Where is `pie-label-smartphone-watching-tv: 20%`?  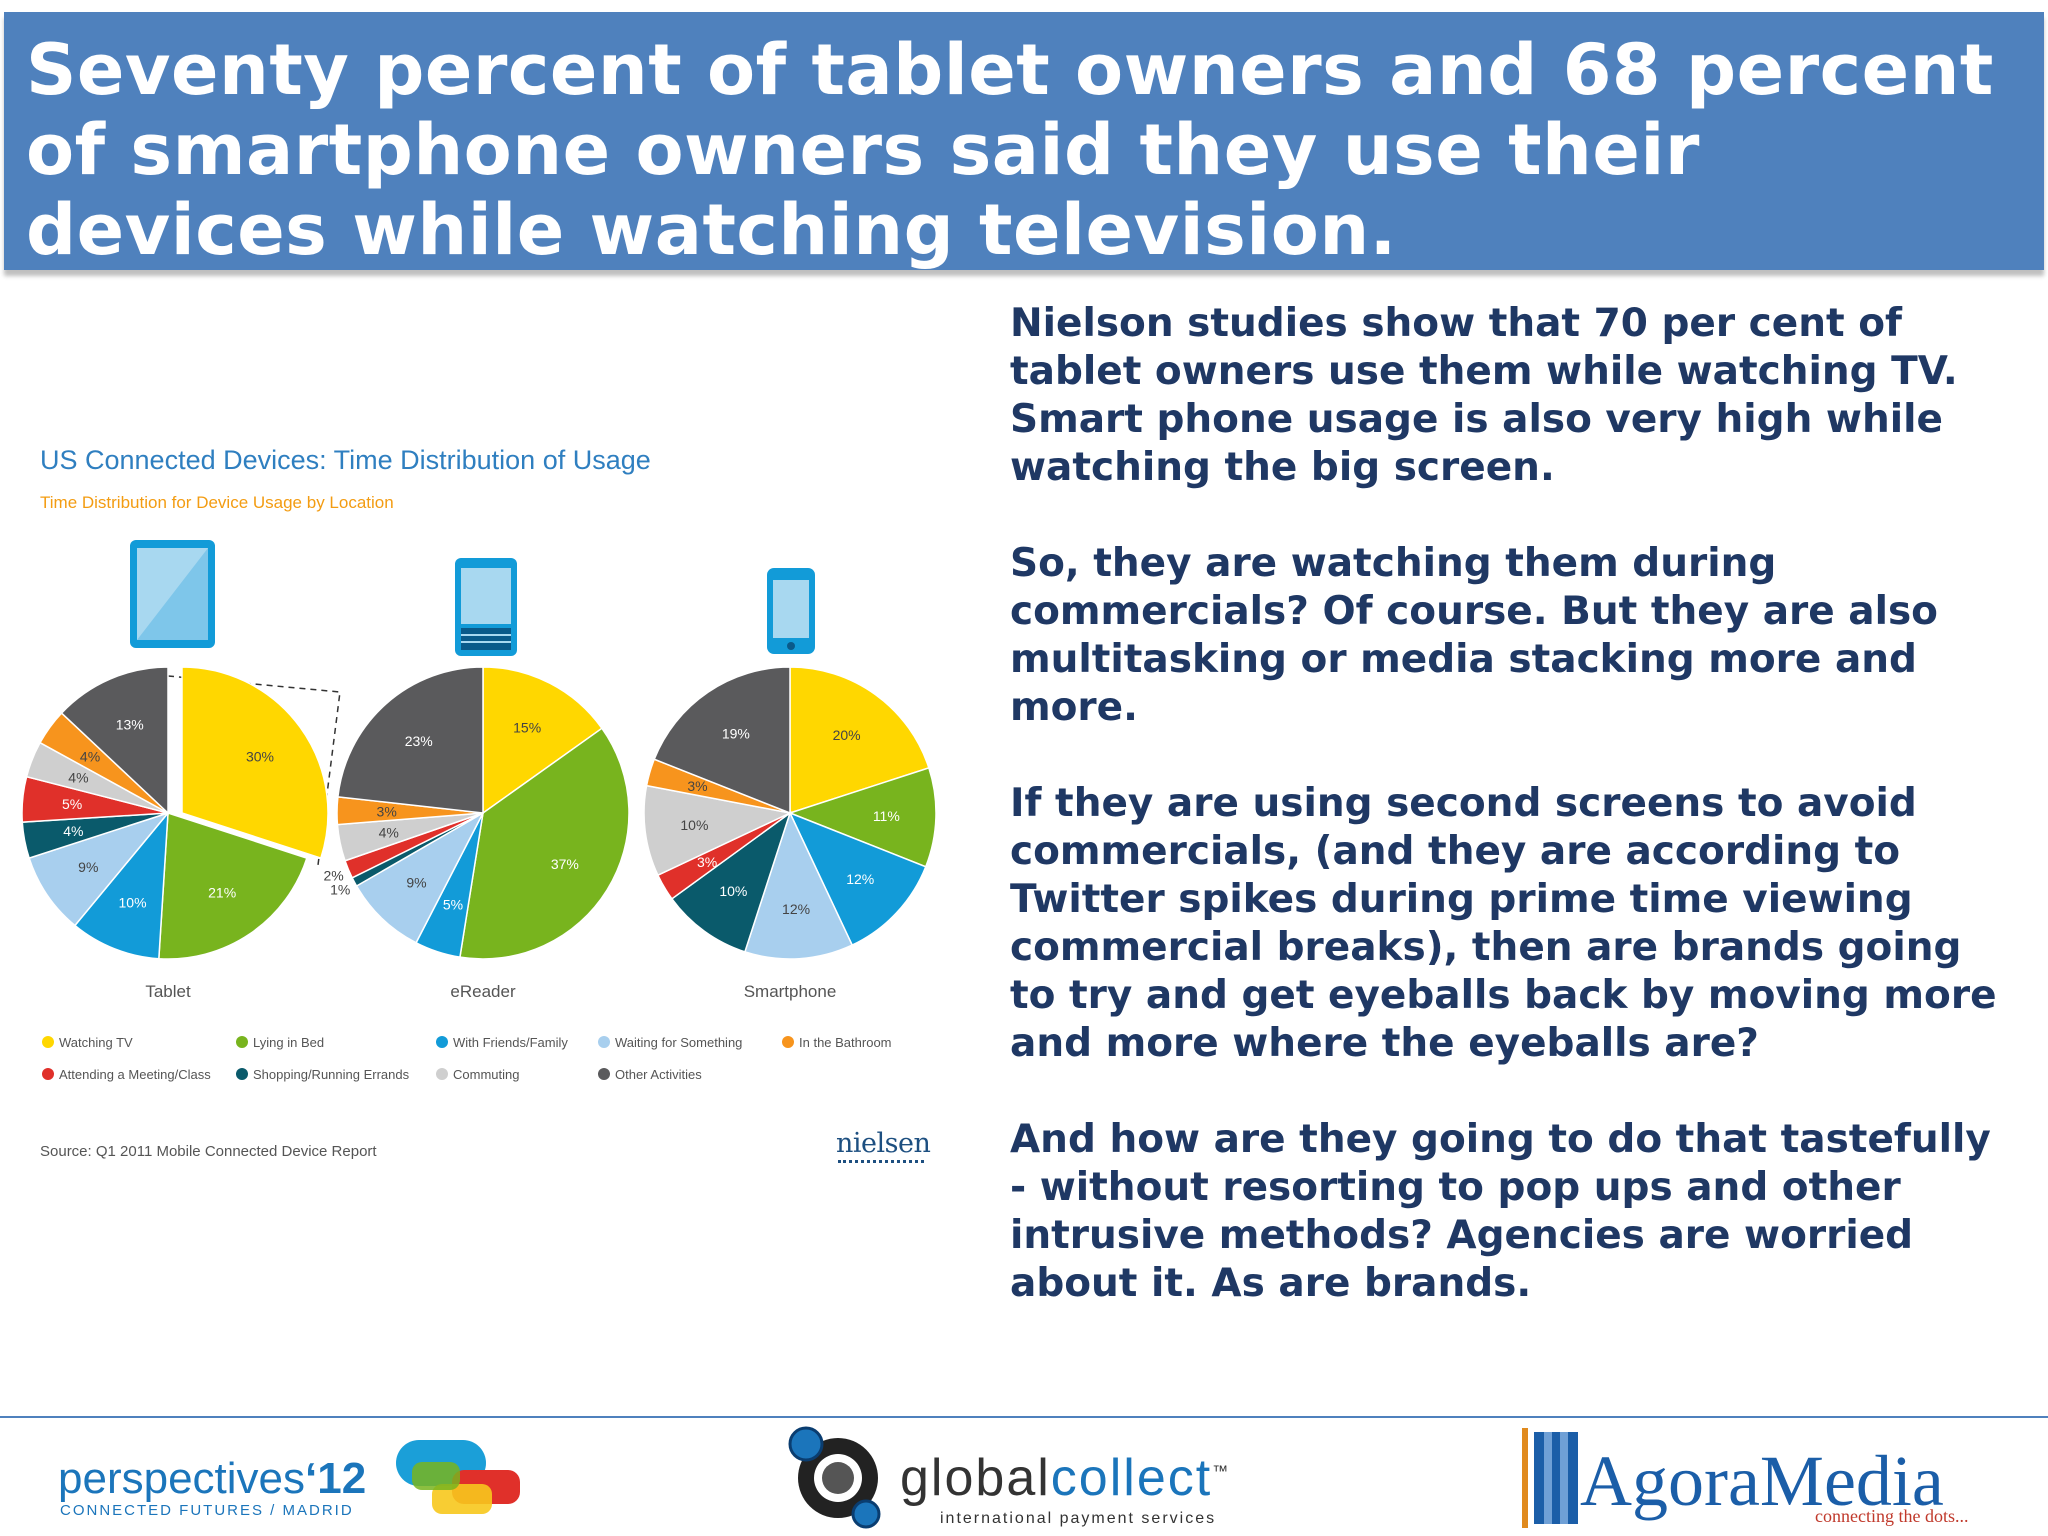
pie-label-smartphone-watching-tv: 20% is located at coordinates (847, 735).